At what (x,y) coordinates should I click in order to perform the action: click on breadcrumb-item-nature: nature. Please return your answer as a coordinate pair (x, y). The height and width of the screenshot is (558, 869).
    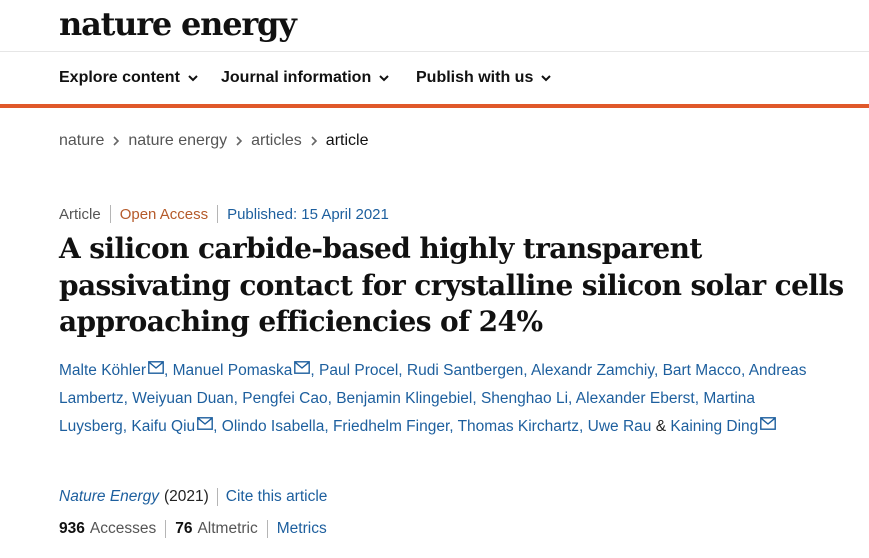
    Looking at the image, I should click on (82, 140).